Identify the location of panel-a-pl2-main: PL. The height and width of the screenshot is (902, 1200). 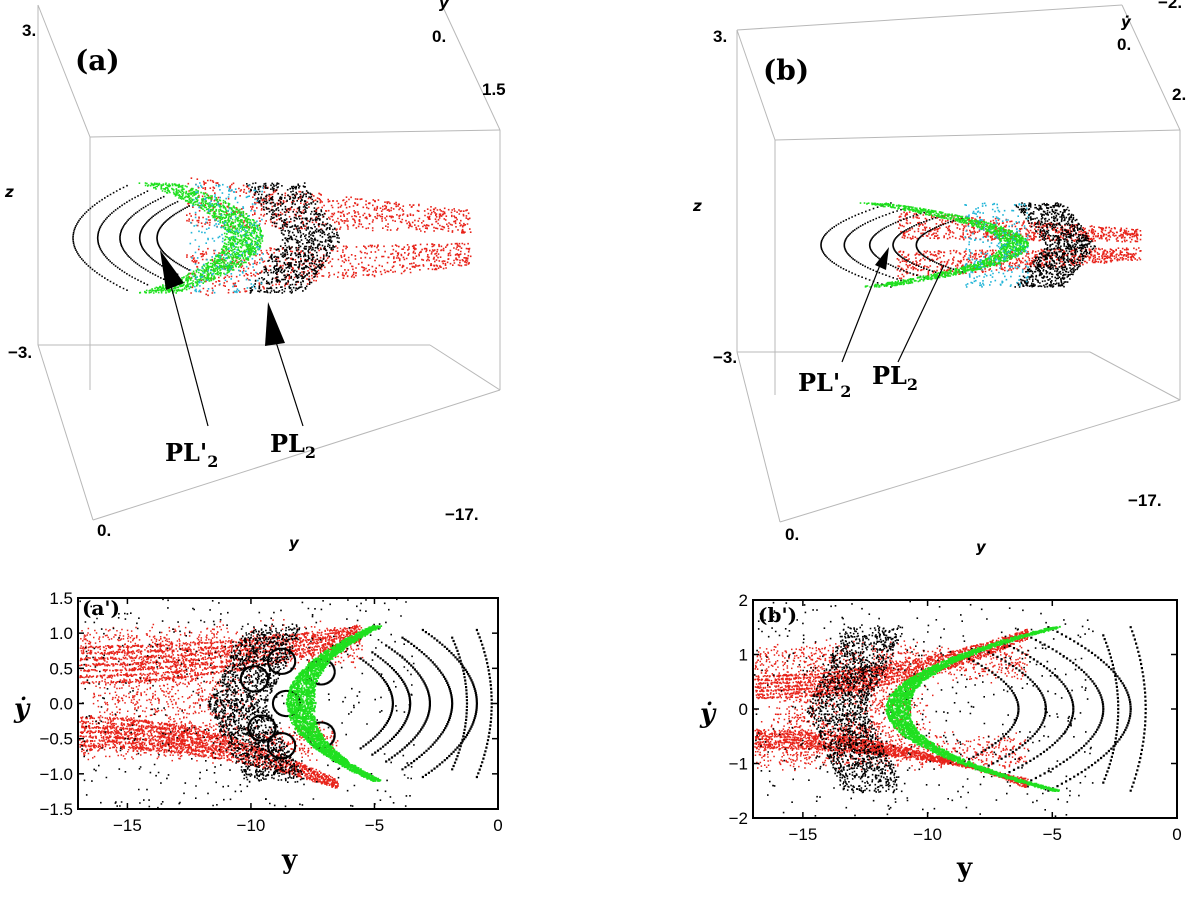
(287, 443).